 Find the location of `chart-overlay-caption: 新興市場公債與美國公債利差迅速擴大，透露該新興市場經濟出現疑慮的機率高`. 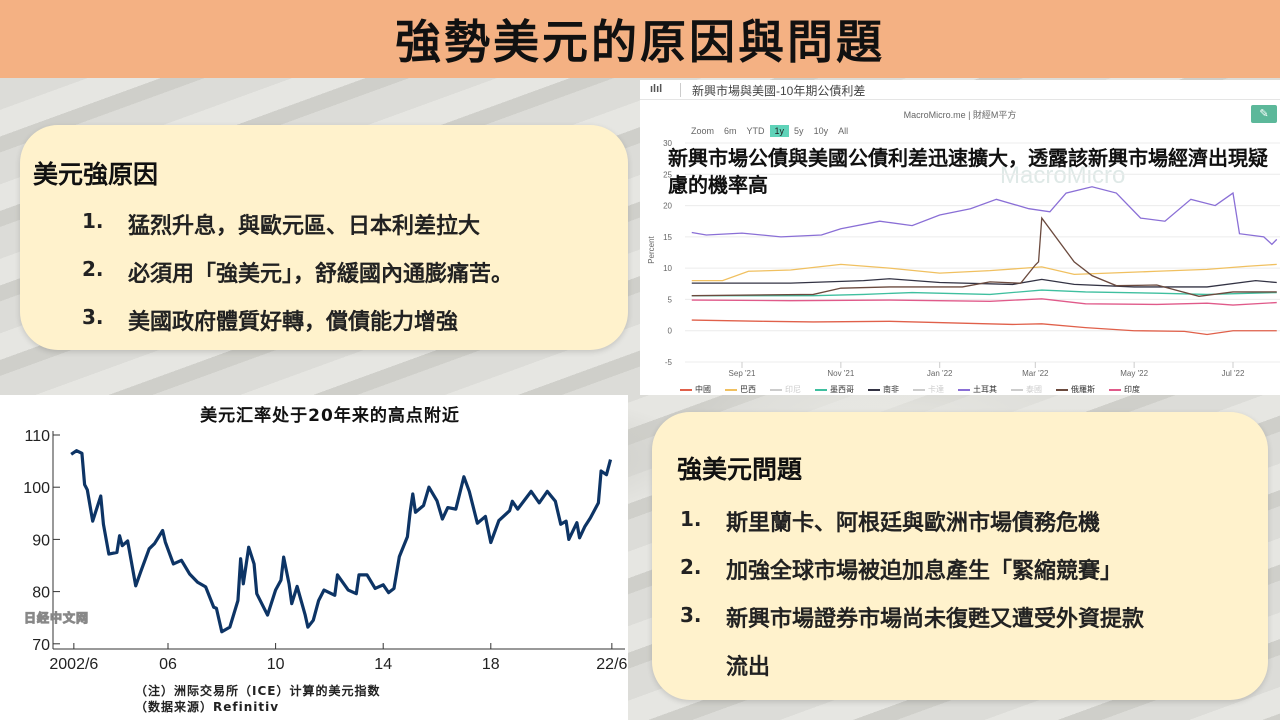

chart-overlay-caption: 新興市場公債與美國公債利差迅速擴大，透露該新興市場經濟出現疑慮的機率高 is located at coordinates (968, 172).